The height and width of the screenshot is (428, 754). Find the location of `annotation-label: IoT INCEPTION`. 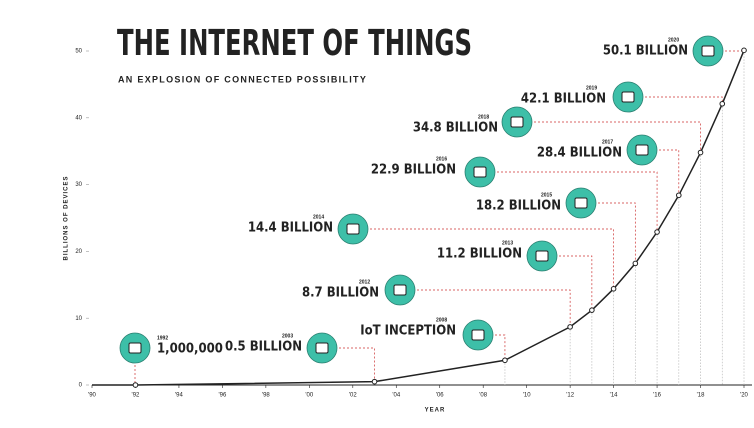

annotation-label: IoT INCEPTION is located at coordinates (408, 331).